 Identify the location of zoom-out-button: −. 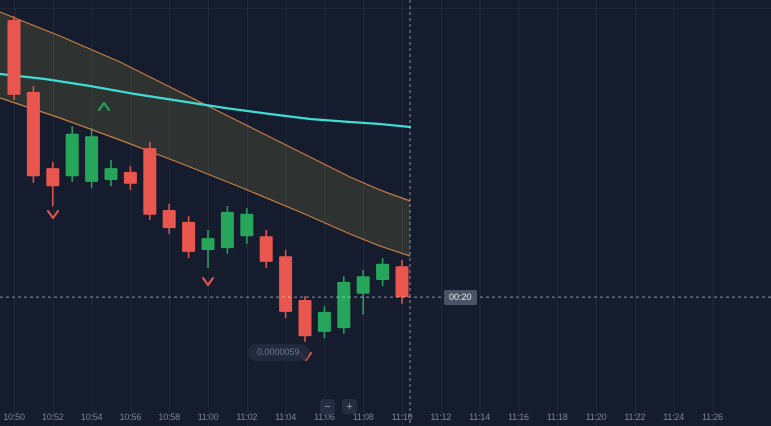
(327, 406).